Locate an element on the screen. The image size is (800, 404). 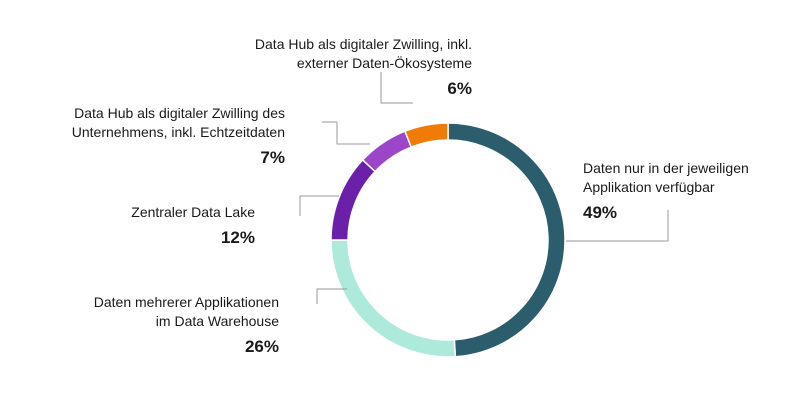
leader-line-data-hub-extern is located at coordinates (396, 88).